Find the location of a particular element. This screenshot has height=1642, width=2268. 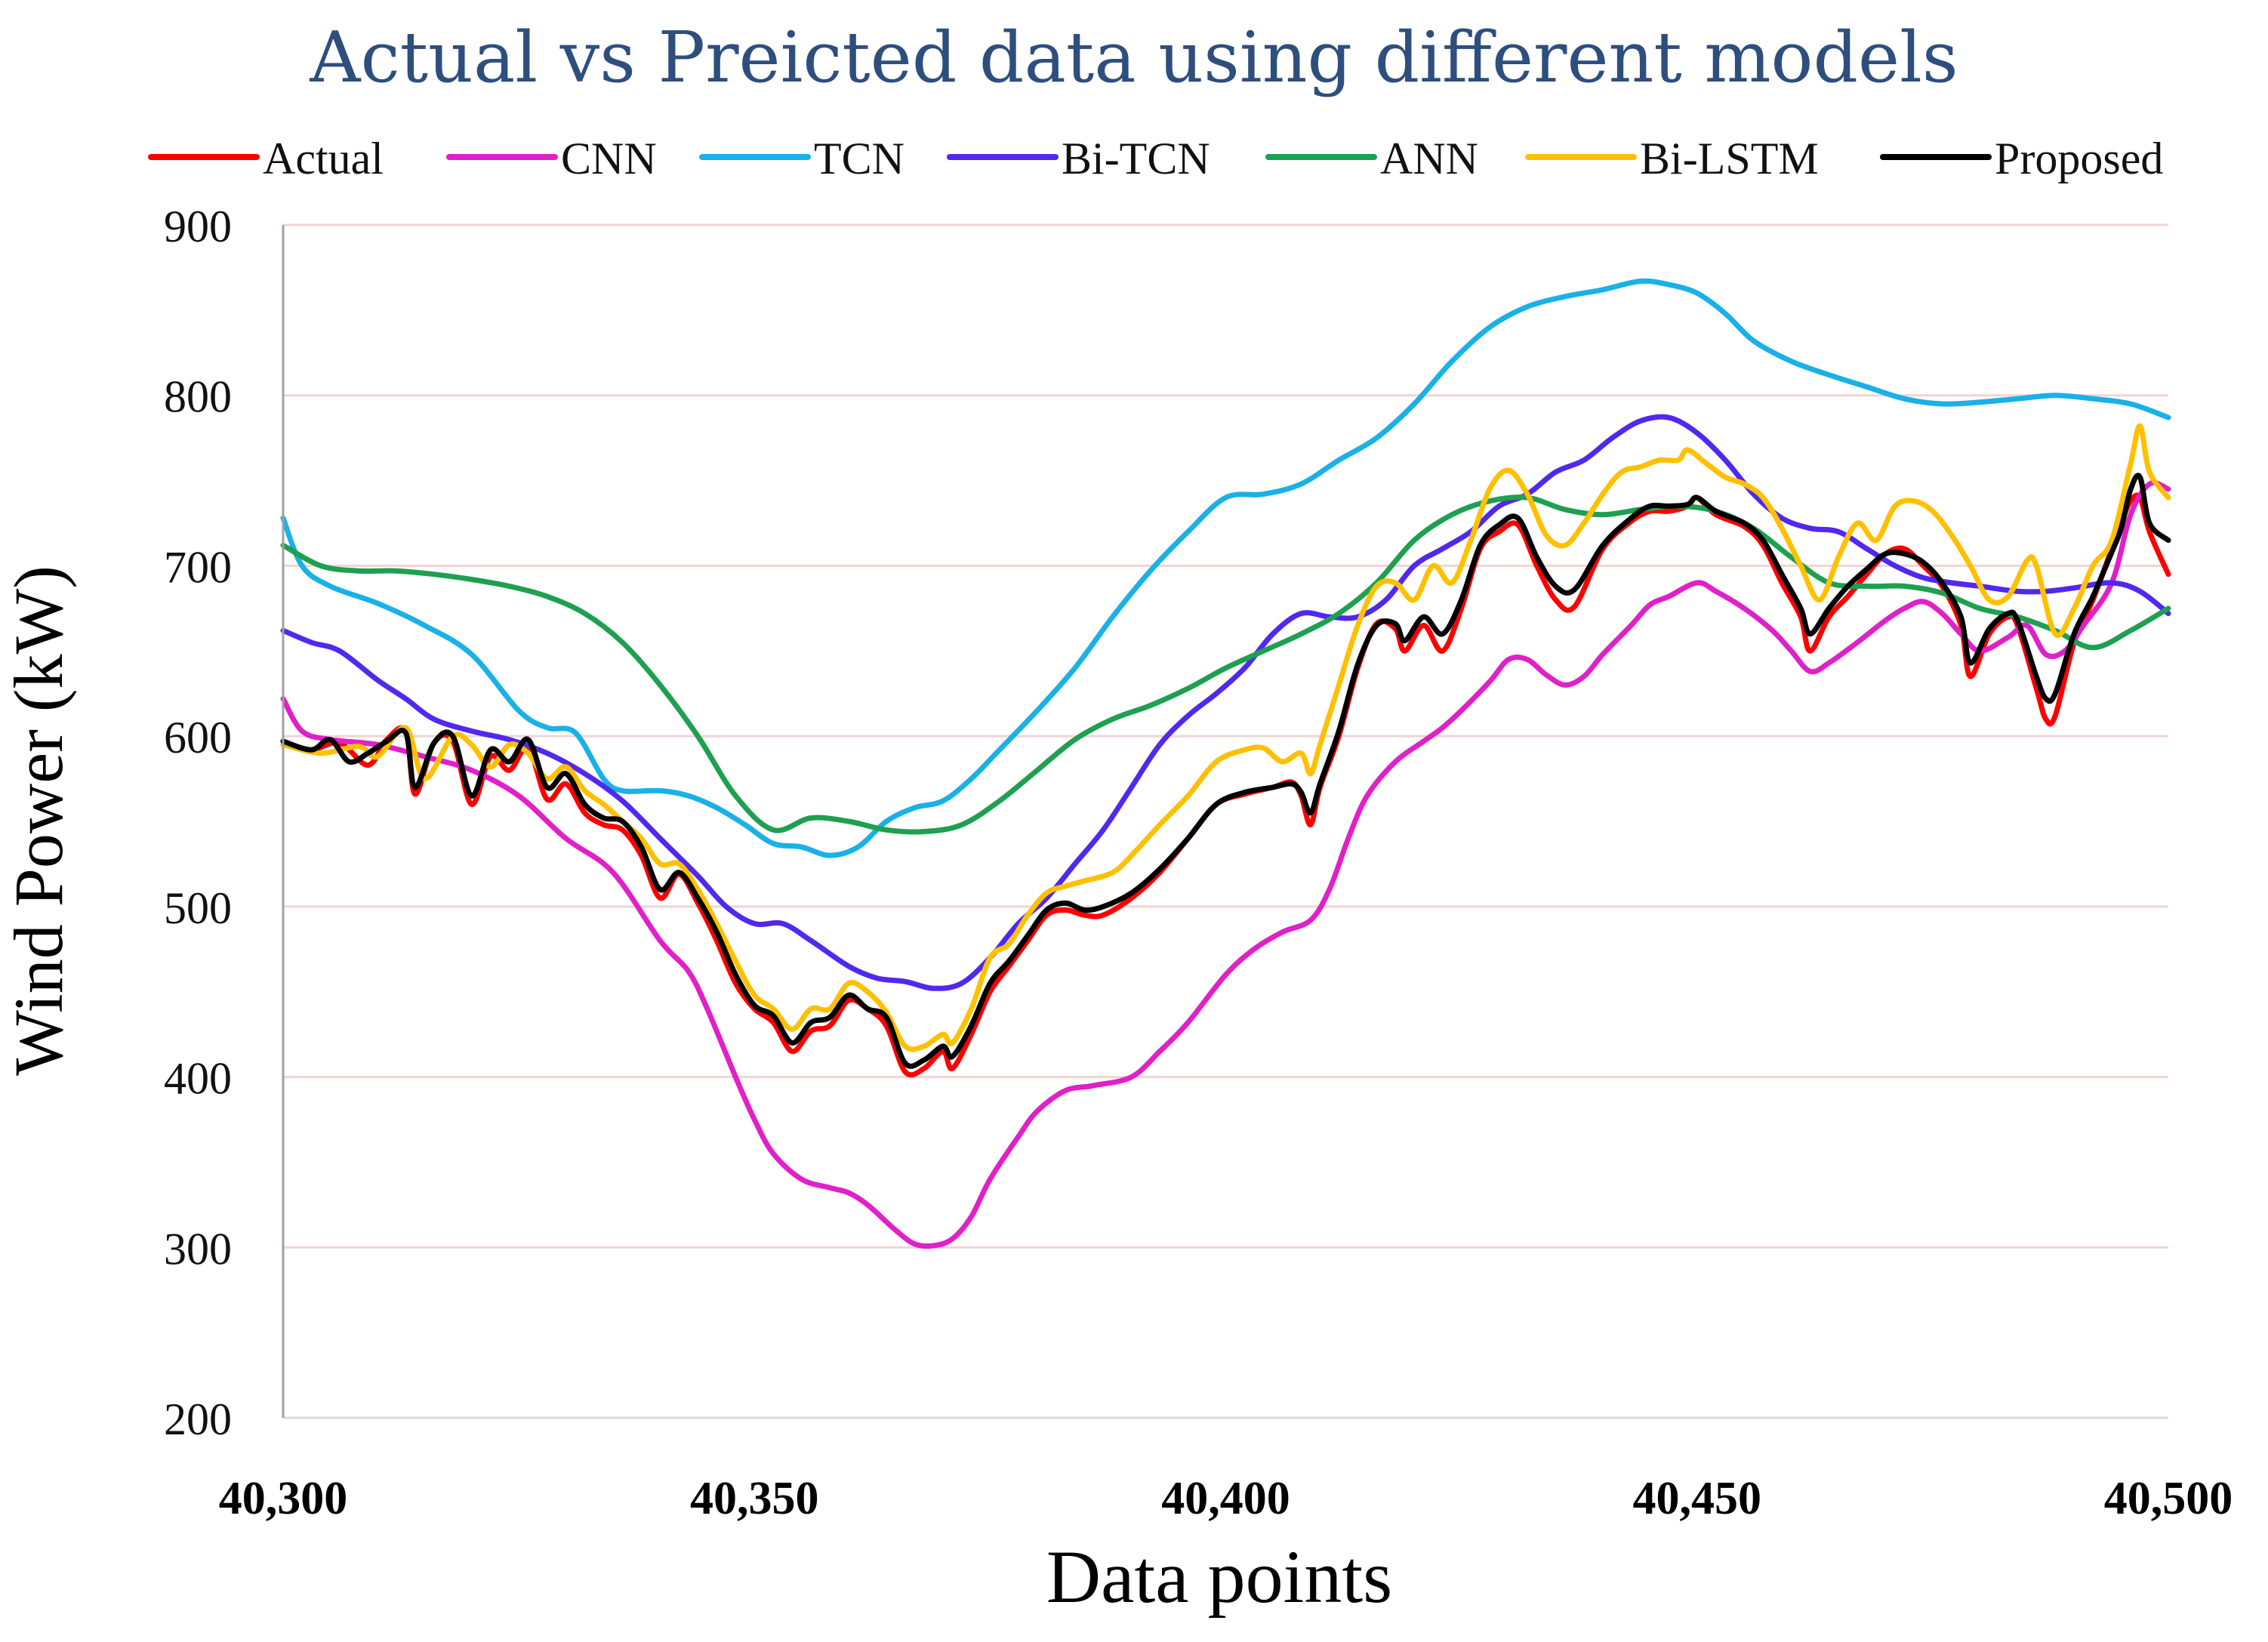

legend-label-cnn: CNN is located at coordinates (609, 158).